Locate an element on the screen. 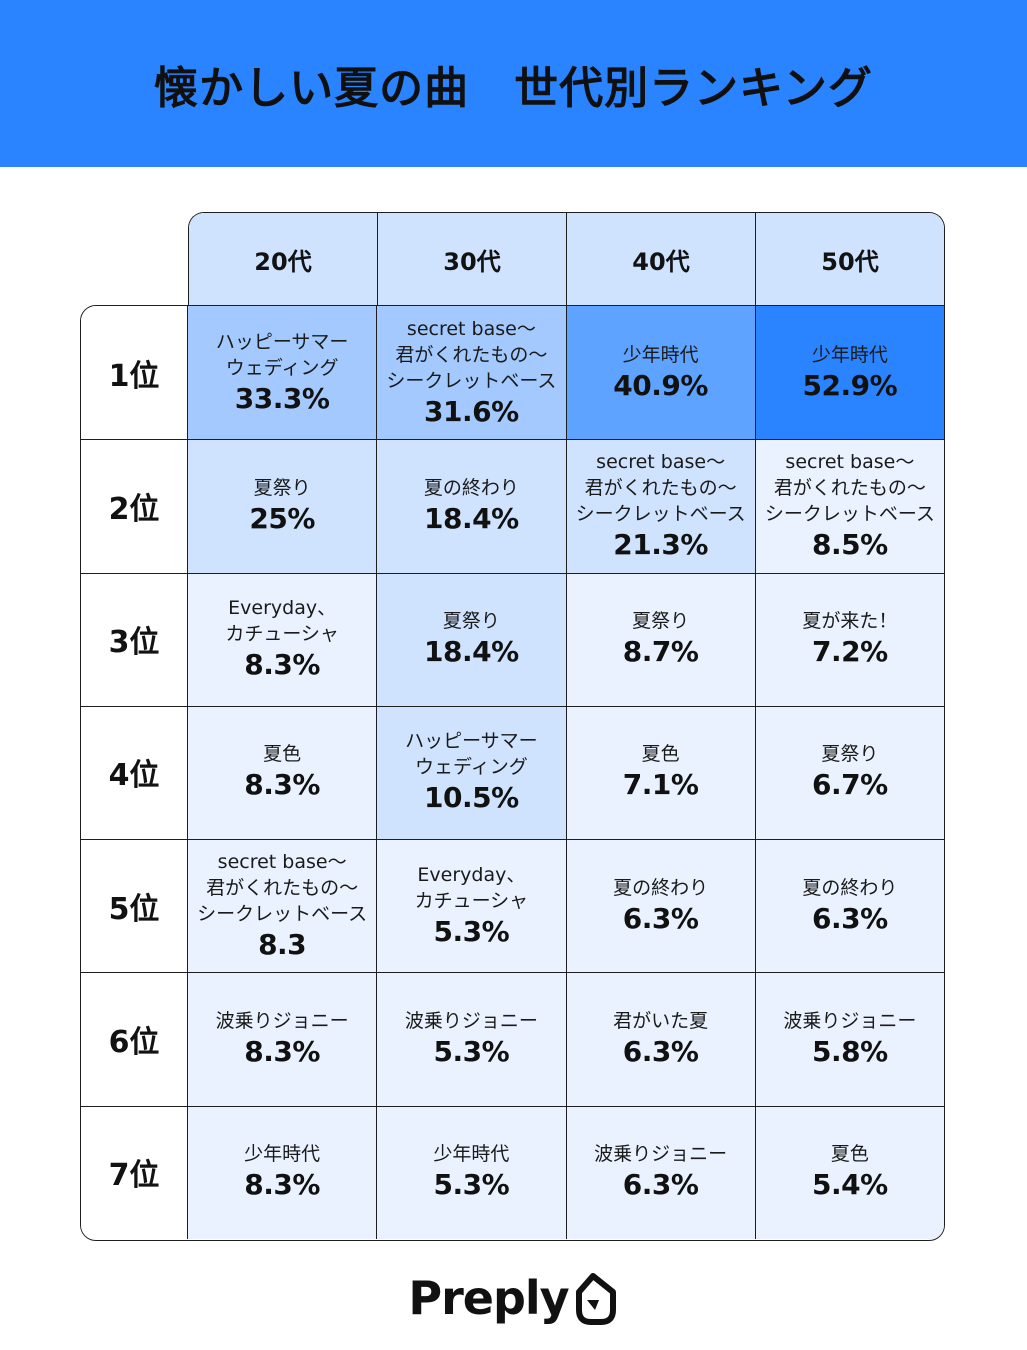  table-row: 7位 少年時代 8.3% 少年時代 5.3% 波乗りジョニー 6.3% 夏色 5.4% is located at coordinates (512, 1172).